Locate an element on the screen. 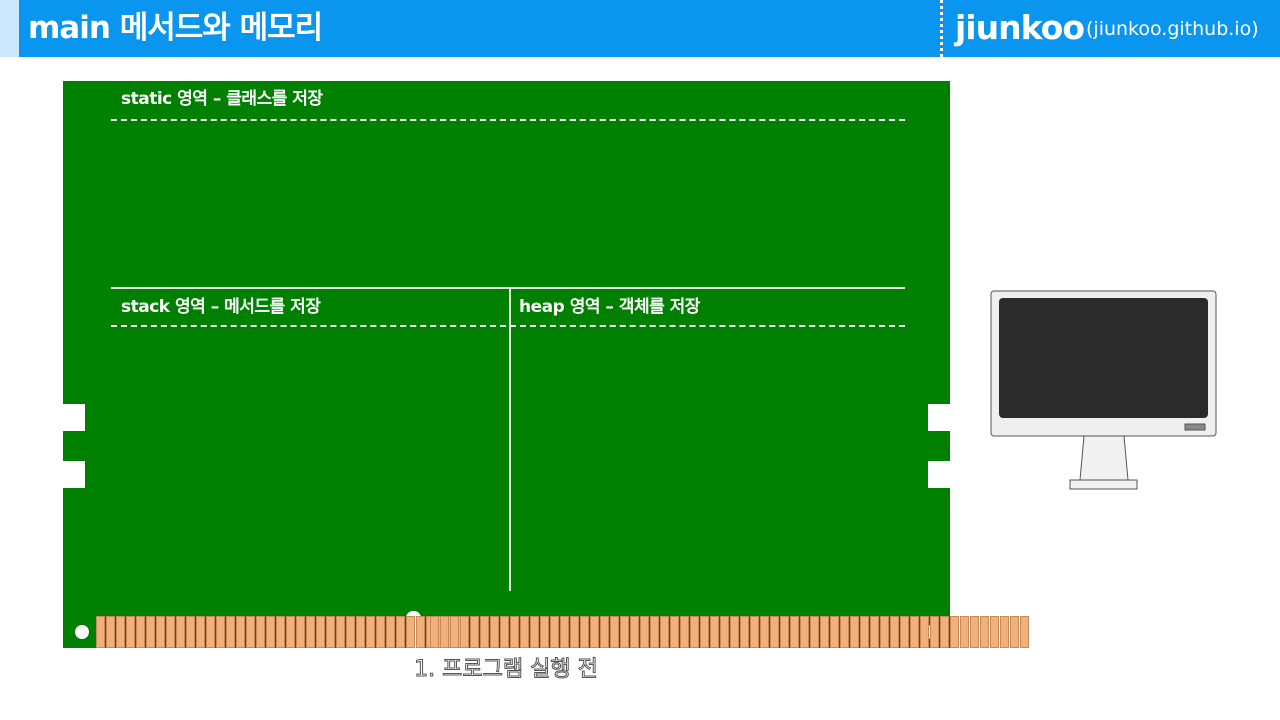 Image resolution: width=1280 pixels, height=720 pixels. monitor-icon is located at coordinates (1103, 390).